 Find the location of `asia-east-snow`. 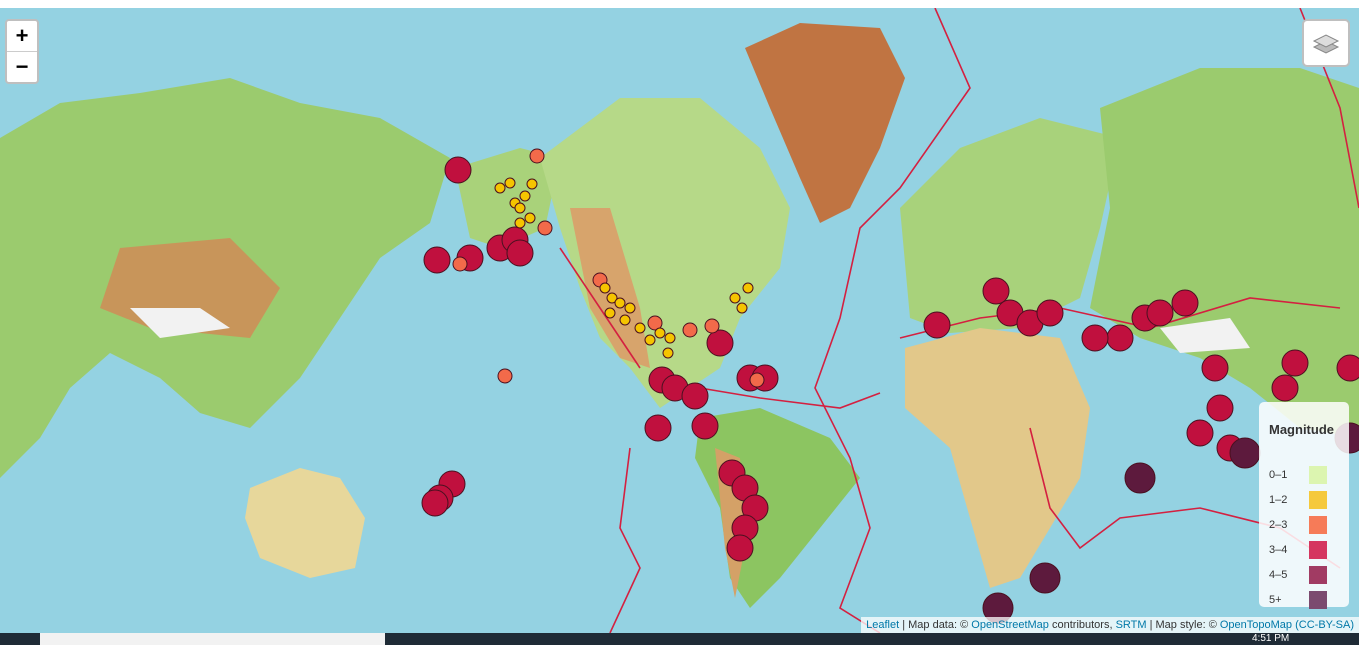

asia-east-snow is located at coordinates (1205, 335).